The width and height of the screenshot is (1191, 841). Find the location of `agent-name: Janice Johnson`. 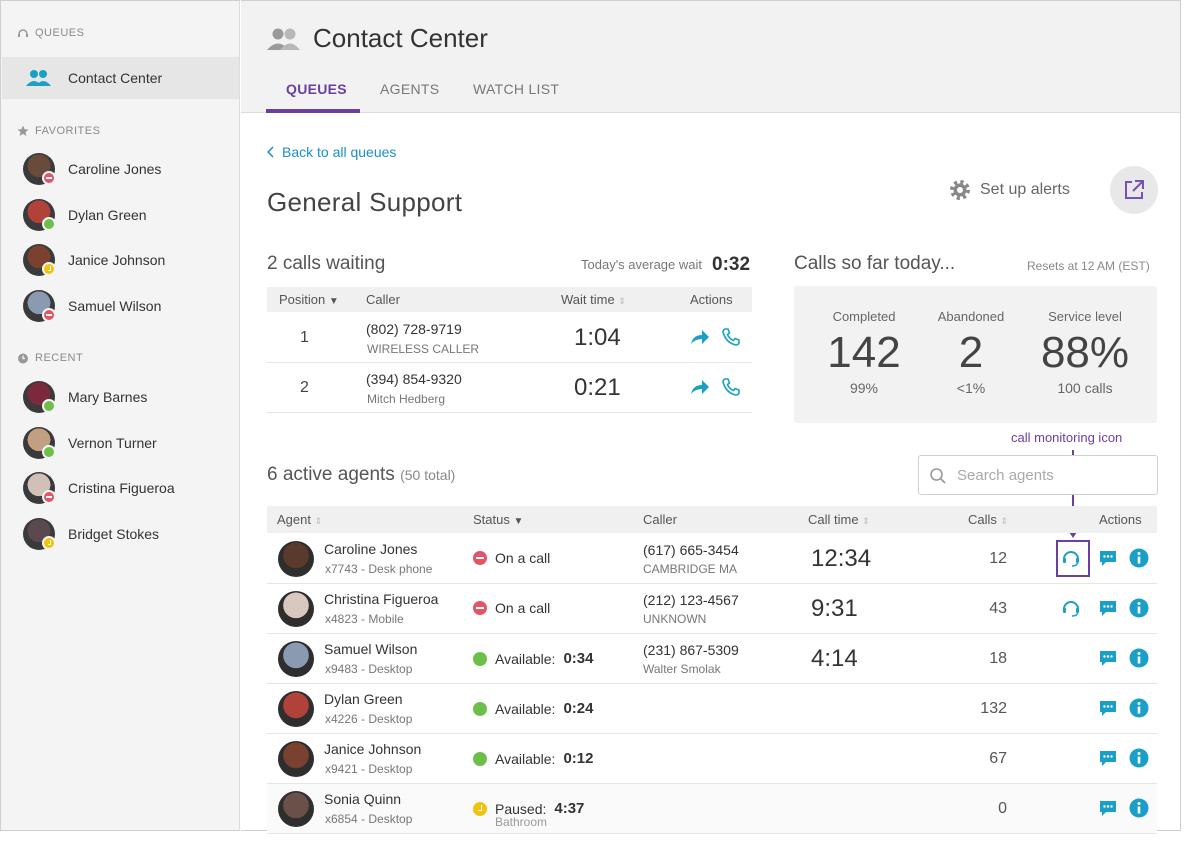

agent-name: Janice Johnson is located at coordinates (373, 749).